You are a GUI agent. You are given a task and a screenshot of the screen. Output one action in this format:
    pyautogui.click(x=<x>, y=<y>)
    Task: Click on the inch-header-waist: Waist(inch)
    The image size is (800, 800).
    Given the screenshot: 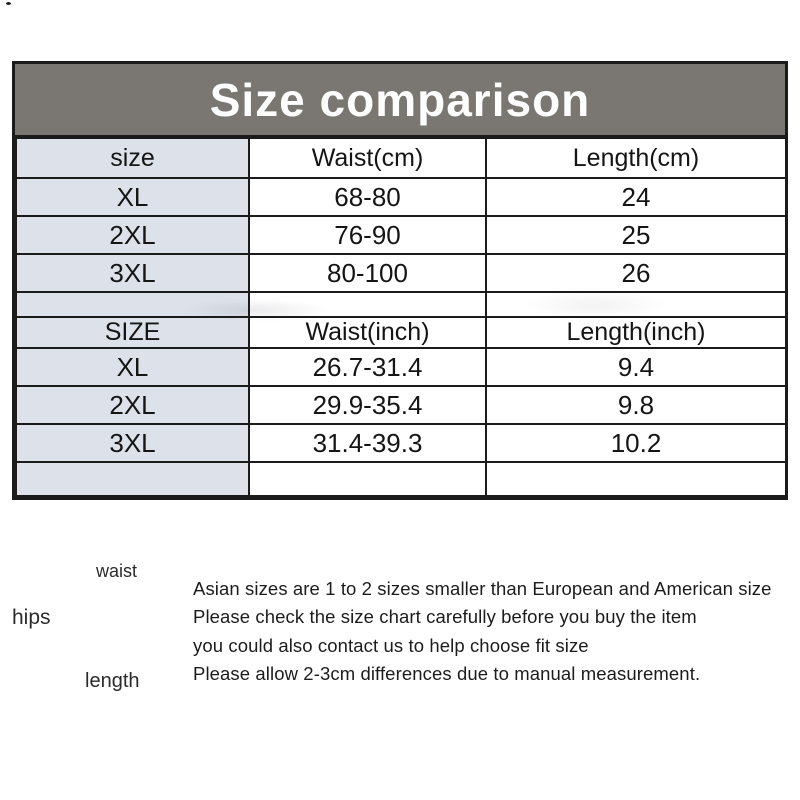 What is the action you would take?
    pyautogui.click(x=367, y=332)
    